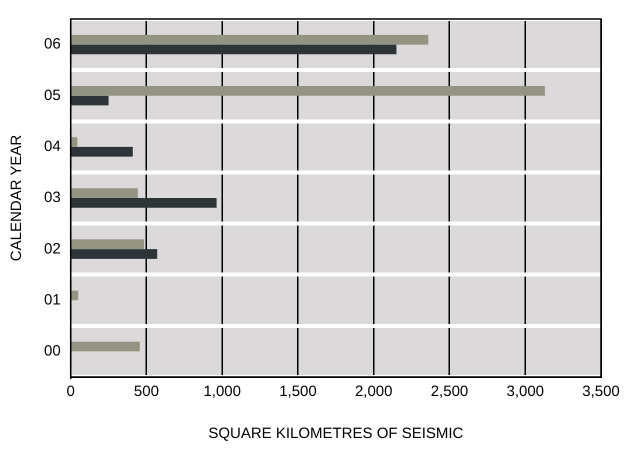 This screenshot has height=451, width=627. What do you see at coordinates (336, 433) in the screenshot?
I see `x-axis-title: SQUARE KILOMETRES OF SEISMIC` at bounding box center [336, 433].